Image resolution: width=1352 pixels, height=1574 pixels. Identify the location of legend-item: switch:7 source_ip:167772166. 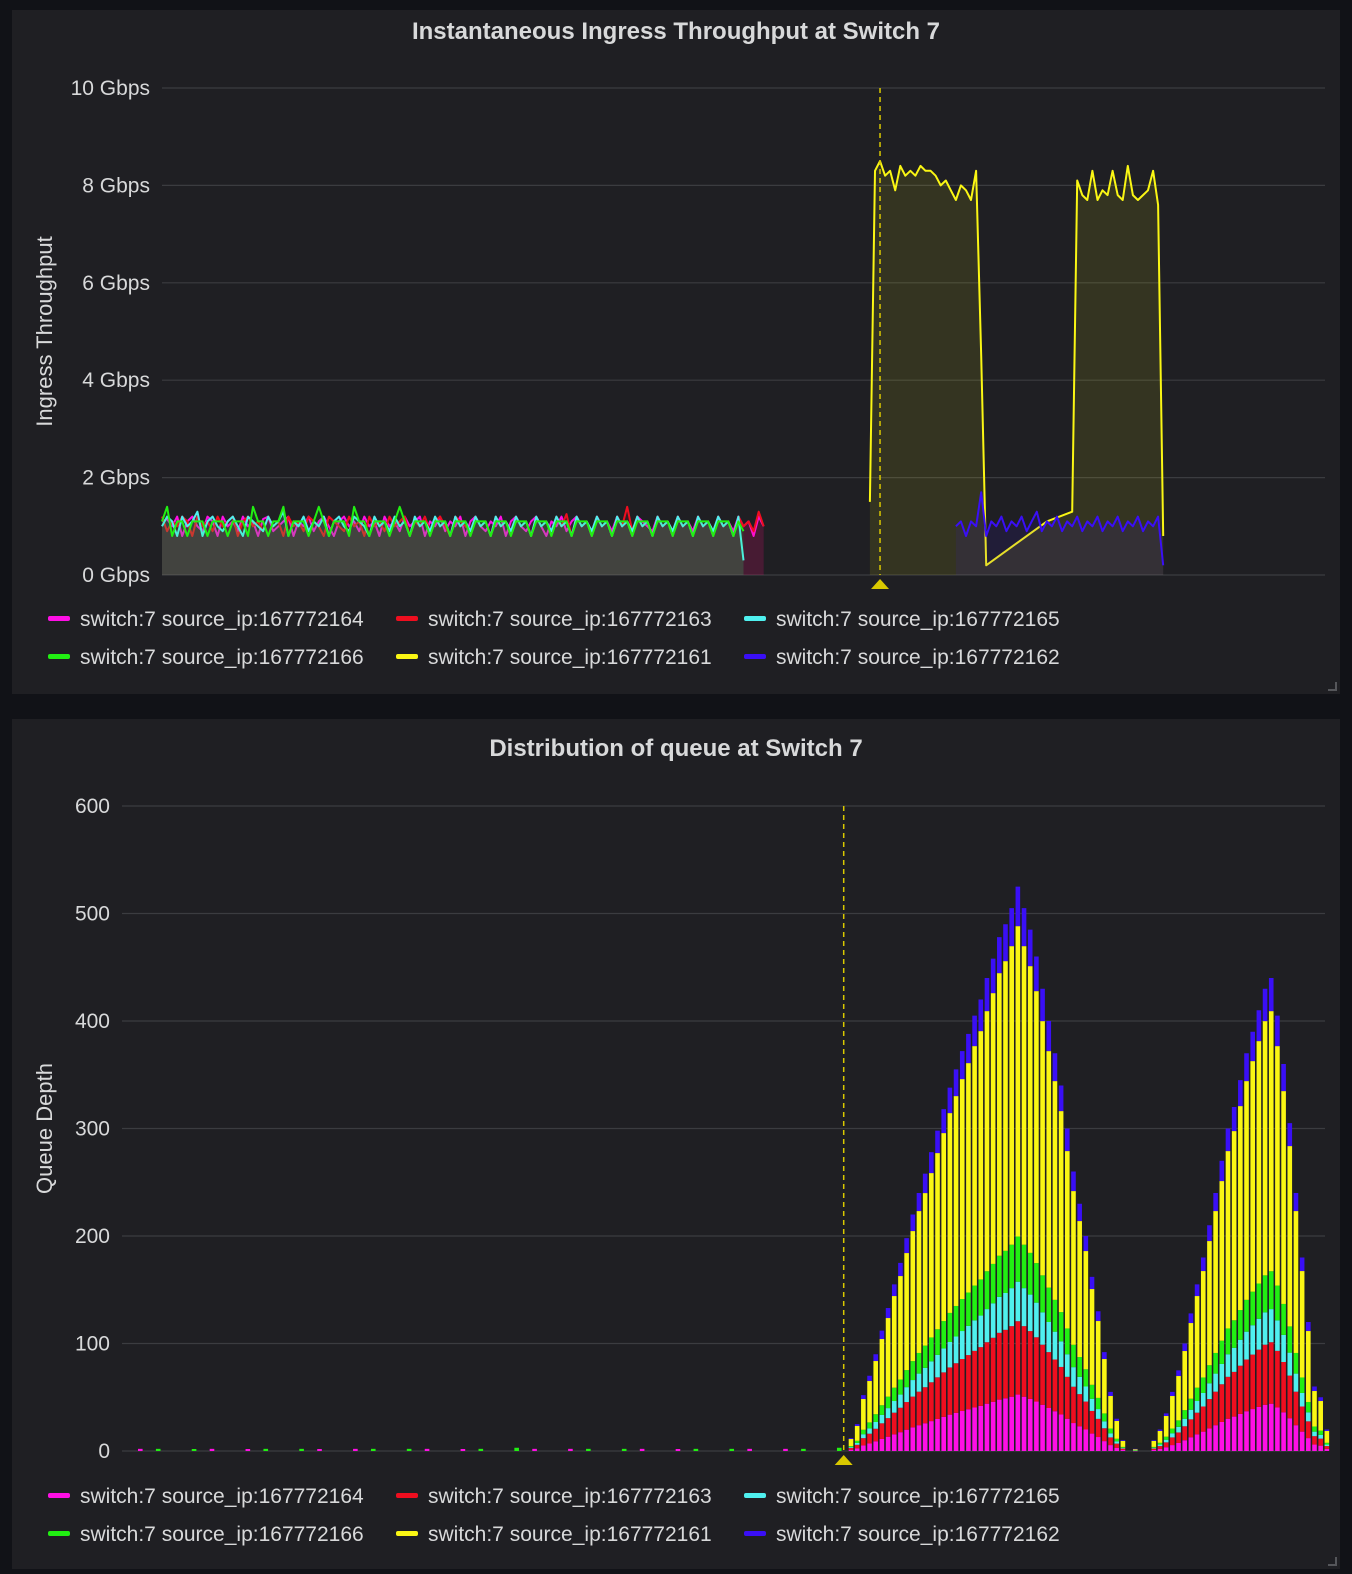
(206, 1535).